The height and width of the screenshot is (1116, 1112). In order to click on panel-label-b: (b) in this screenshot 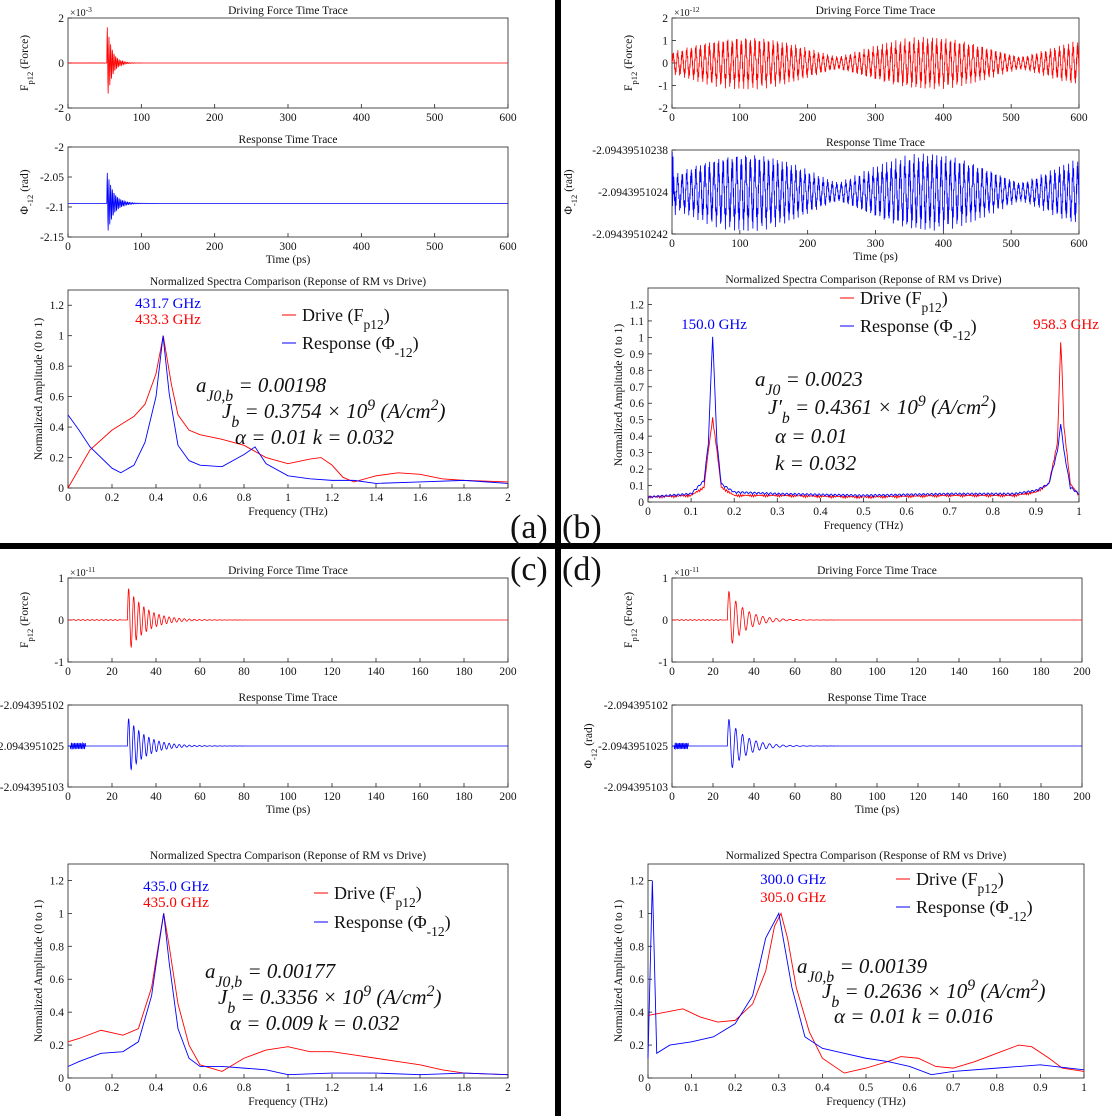, I will do `click(582, 527)`.